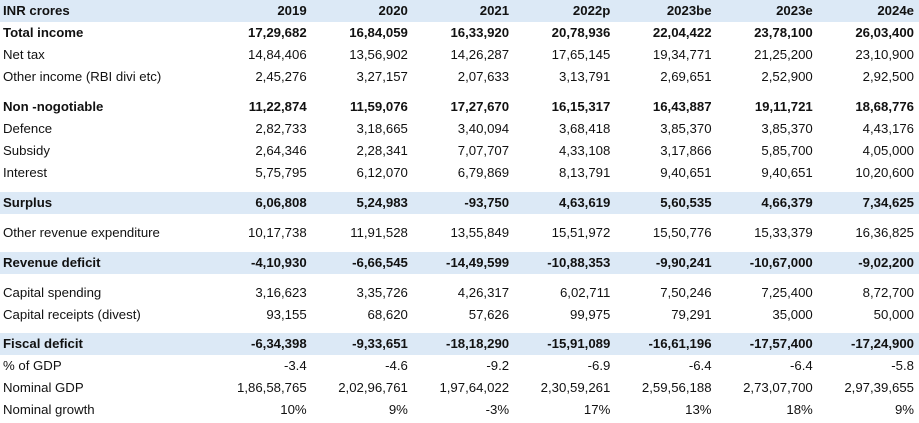 This screenshot has height=423, width=919. I want to click on cell-value: -17,57,400, so click(767, 344).